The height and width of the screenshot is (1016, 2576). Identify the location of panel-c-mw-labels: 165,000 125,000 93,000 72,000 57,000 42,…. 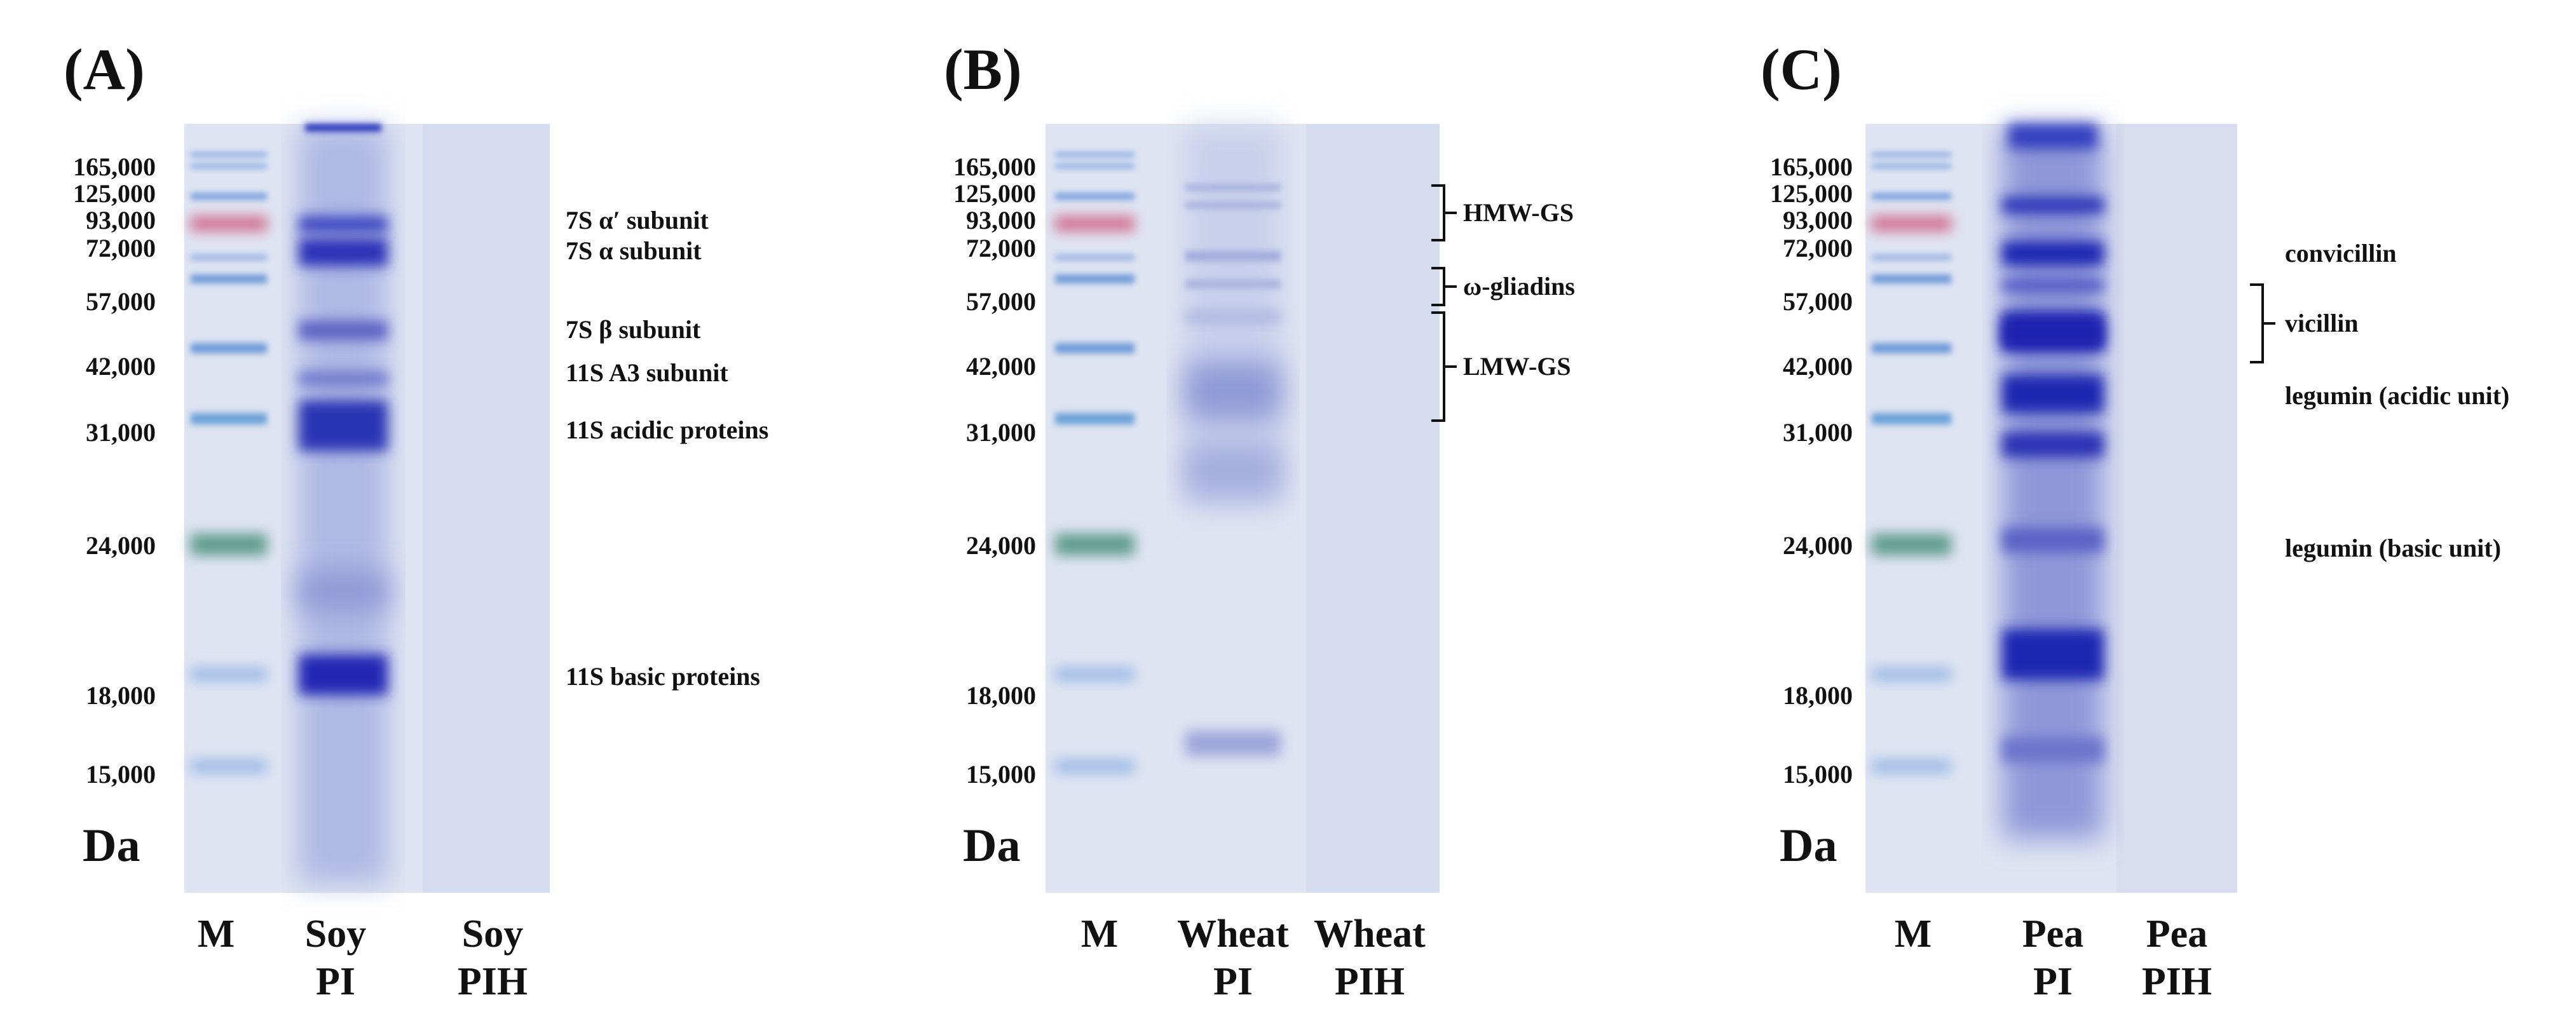
(1811, 471).